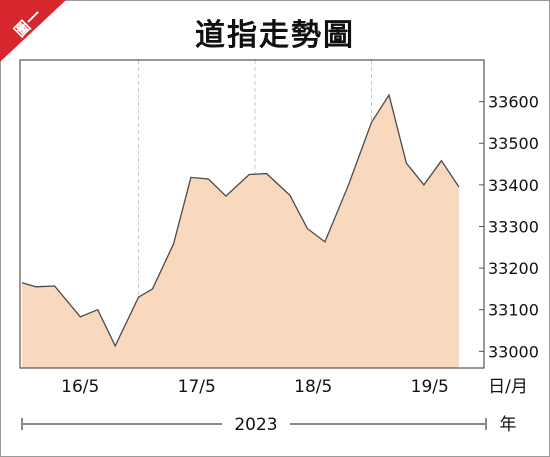 This screenshot has height=457, width=550. What do you see at coordinates (513, 102) in the screenshot?
I see `y-tick-label: 33600` at bounding box center [513, 102].